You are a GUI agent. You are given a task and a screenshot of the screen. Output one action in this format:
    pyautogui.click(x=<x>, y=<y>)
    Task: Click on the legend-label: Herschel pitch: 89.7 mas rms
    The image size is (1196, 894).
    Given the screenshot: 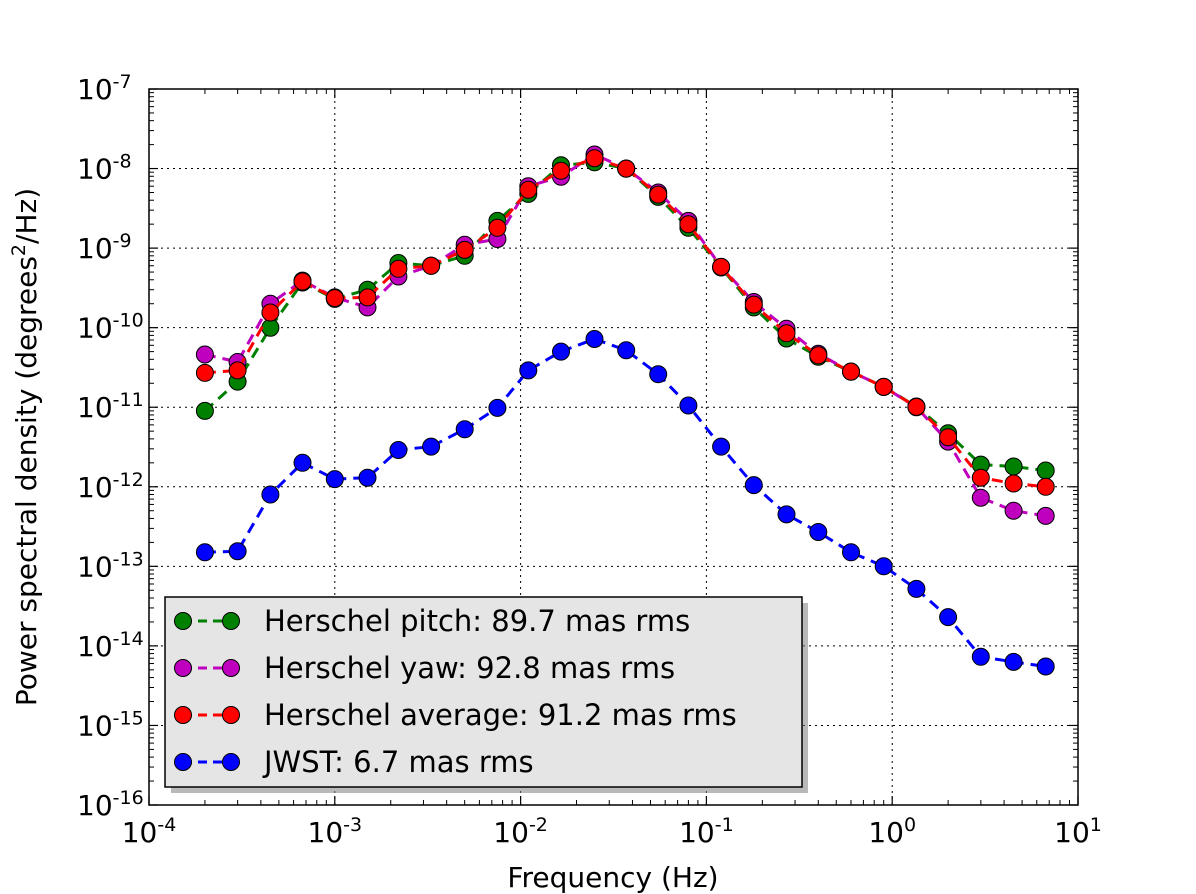 What is the action you would take?
    pyautogui.click(x=477, y=621)
    